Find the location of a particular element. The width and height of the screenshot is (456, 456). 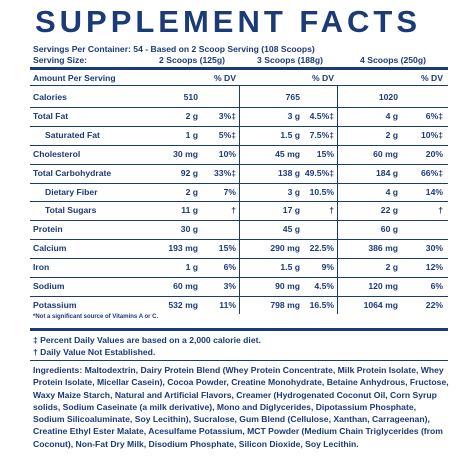

daily-value: 5%‡ is located at coordinates (227, 134).